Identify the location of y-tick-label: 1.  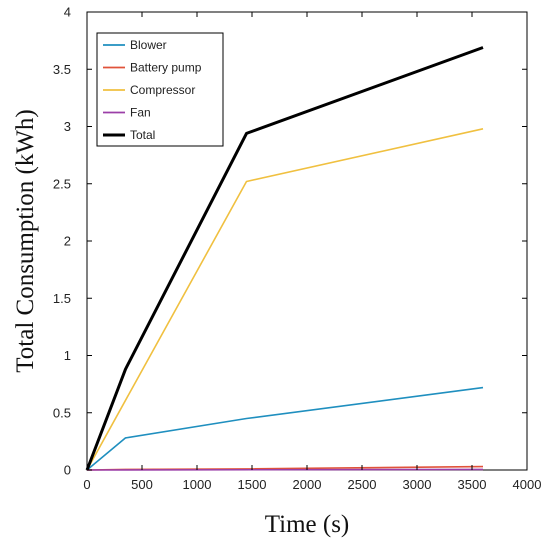
(67, 355).